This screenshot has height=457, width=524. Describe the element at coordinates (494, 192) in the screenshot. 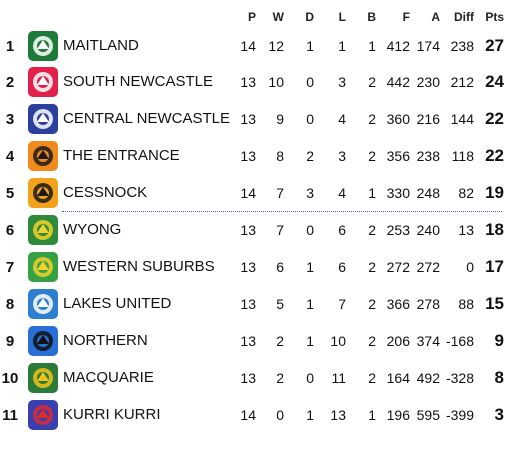

I see `competition-points-value: 19` at that location.